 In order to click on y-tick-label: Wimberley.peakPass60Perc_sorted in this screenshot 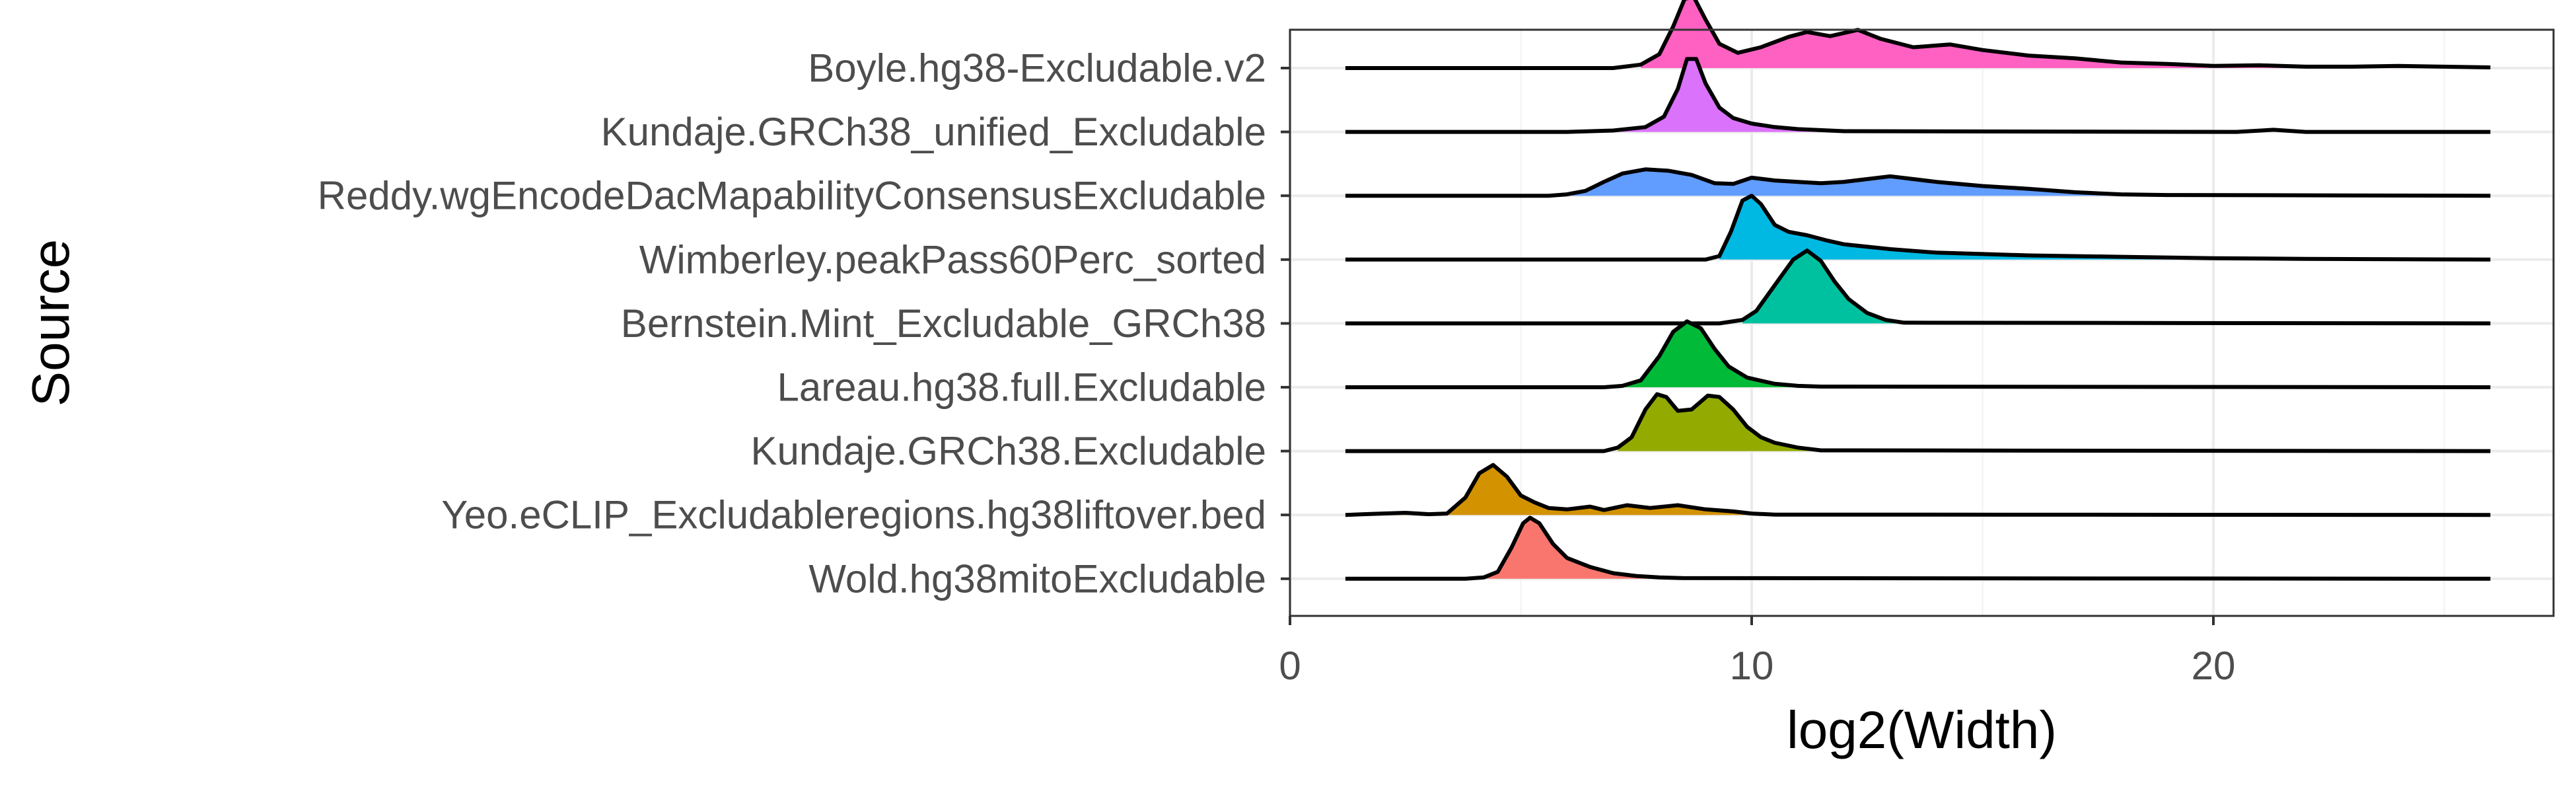, I will do `click(952, 260)`.